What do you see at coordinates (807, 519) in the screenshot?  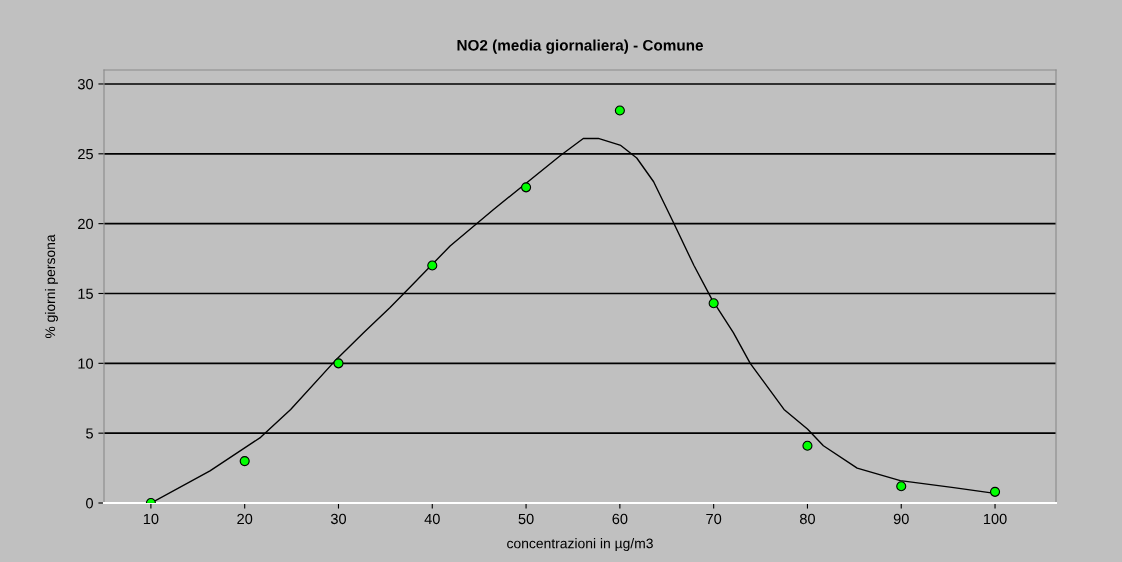 I see `x-tick-label: 80` at bounding box center [807, 519].